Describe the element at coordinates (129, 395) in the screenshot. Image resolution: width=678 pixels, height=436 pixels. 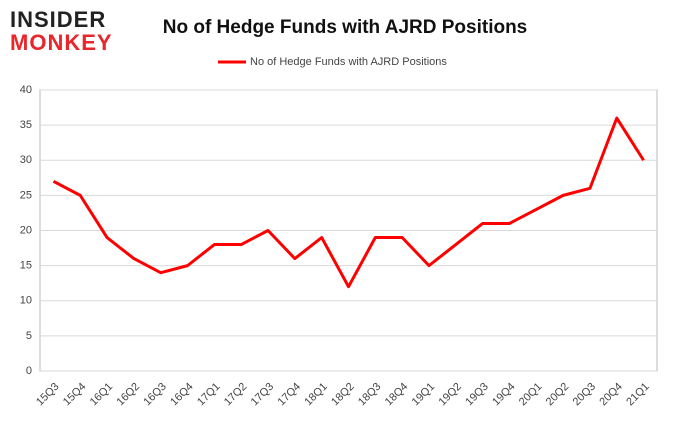
I see `x-tick-label: 16Q2` at that location.